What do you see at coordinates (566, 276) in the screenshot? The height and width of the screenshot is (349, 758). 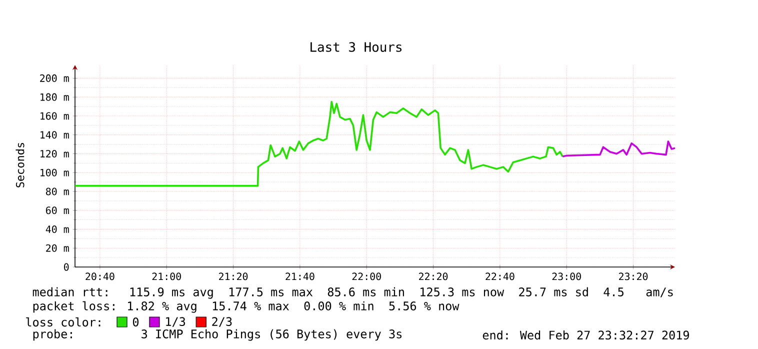 I see `x-tick-label: 23:00` at bounding box center [566, 276].